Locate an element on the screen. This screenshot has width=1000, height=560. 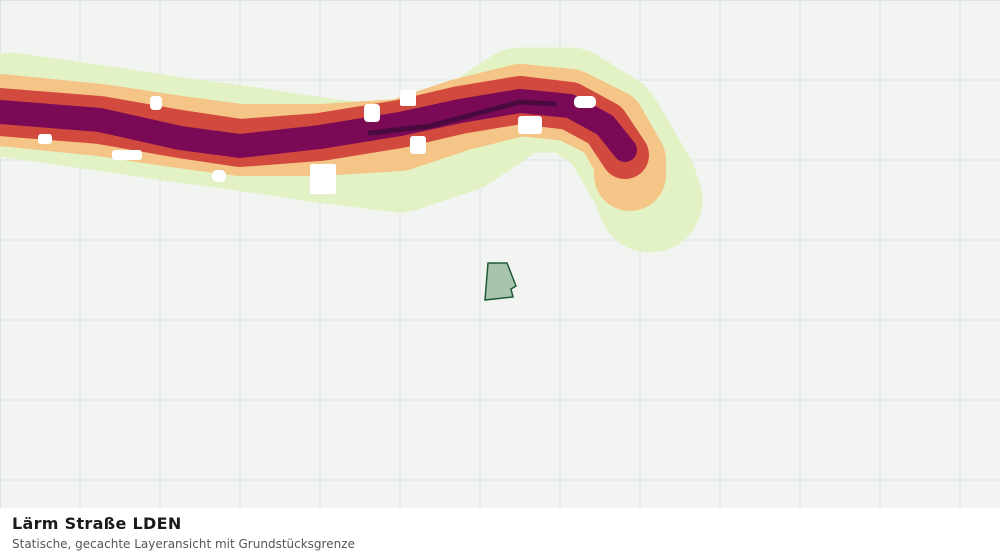
noise-band-highest is located at coordinates (462, 117).